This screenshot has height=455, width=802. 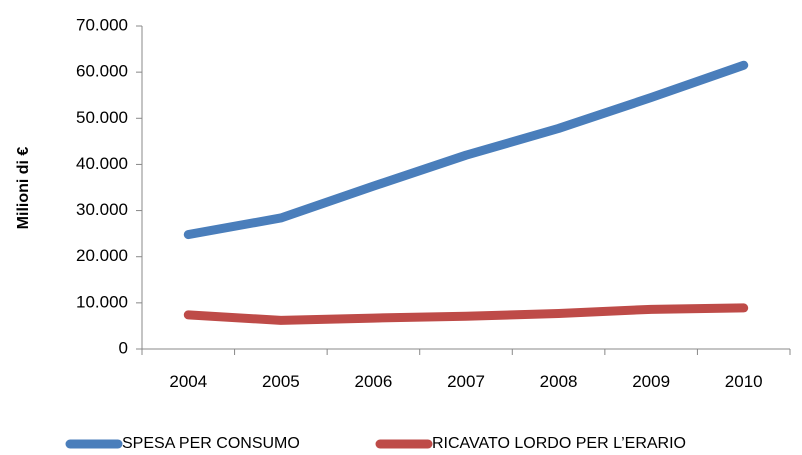 What do you see at coordinates (374, 381) in the screenshot?
I see `x-tick-label: 2006` at bounding box center [374, 381].